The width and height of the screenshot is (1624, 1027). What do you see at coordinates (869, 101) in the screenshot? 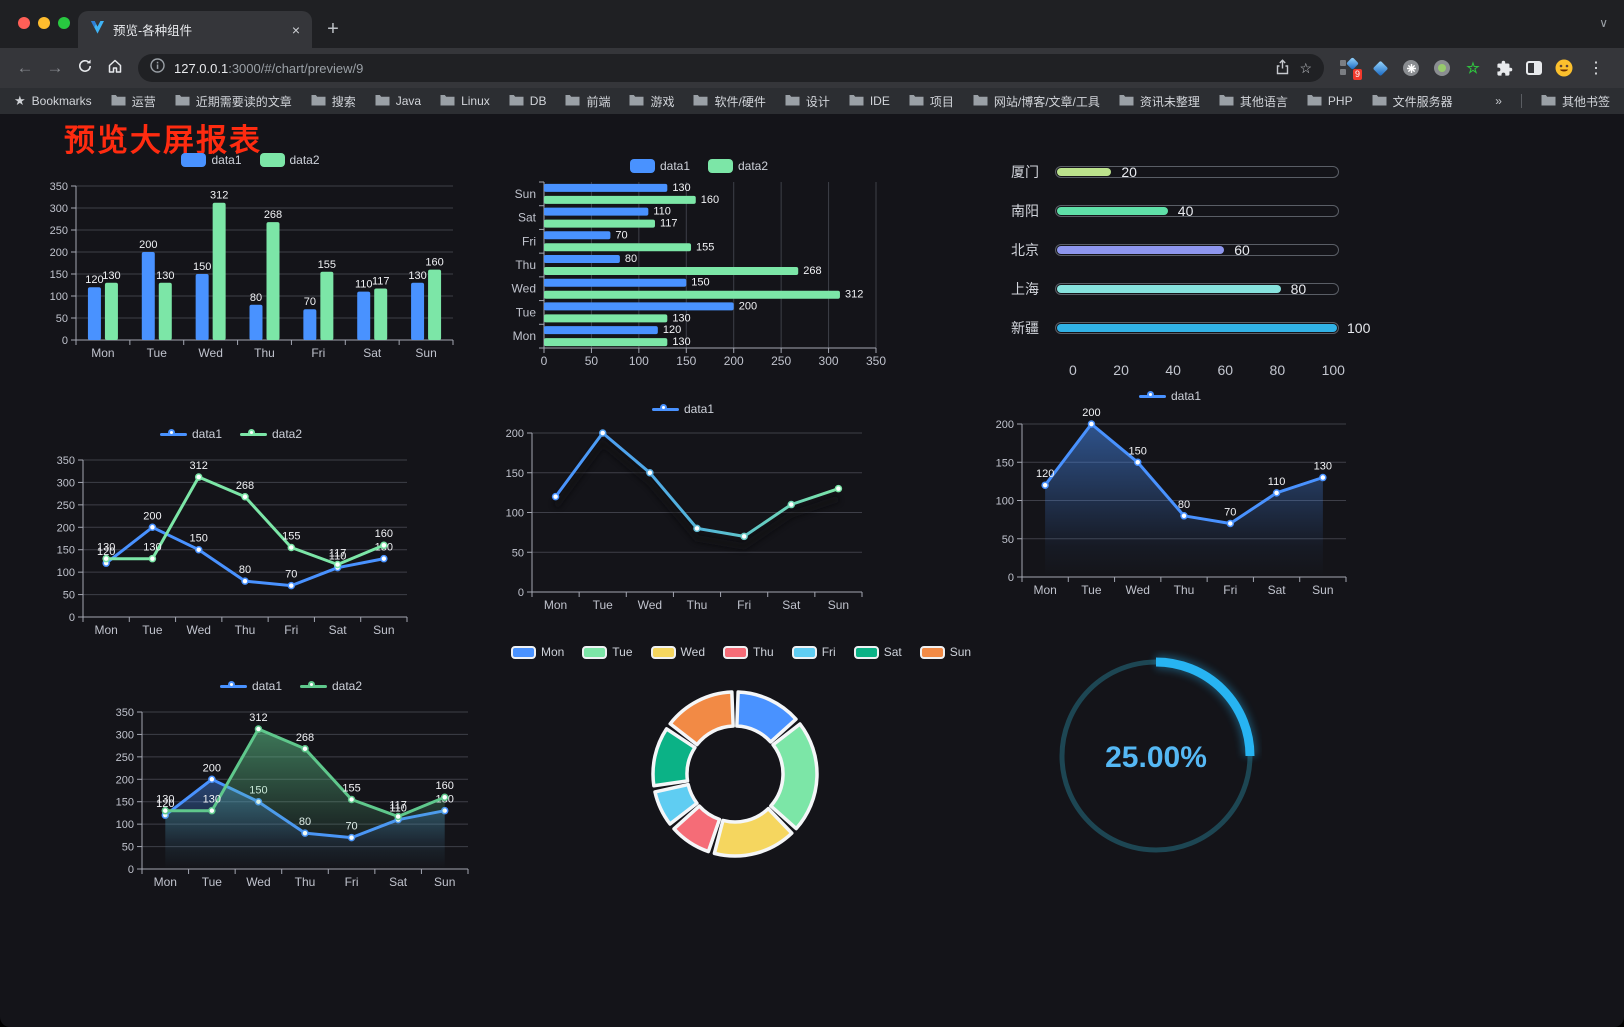
I see `bookmark-folder: IDE` at bounding box center [869, 101].